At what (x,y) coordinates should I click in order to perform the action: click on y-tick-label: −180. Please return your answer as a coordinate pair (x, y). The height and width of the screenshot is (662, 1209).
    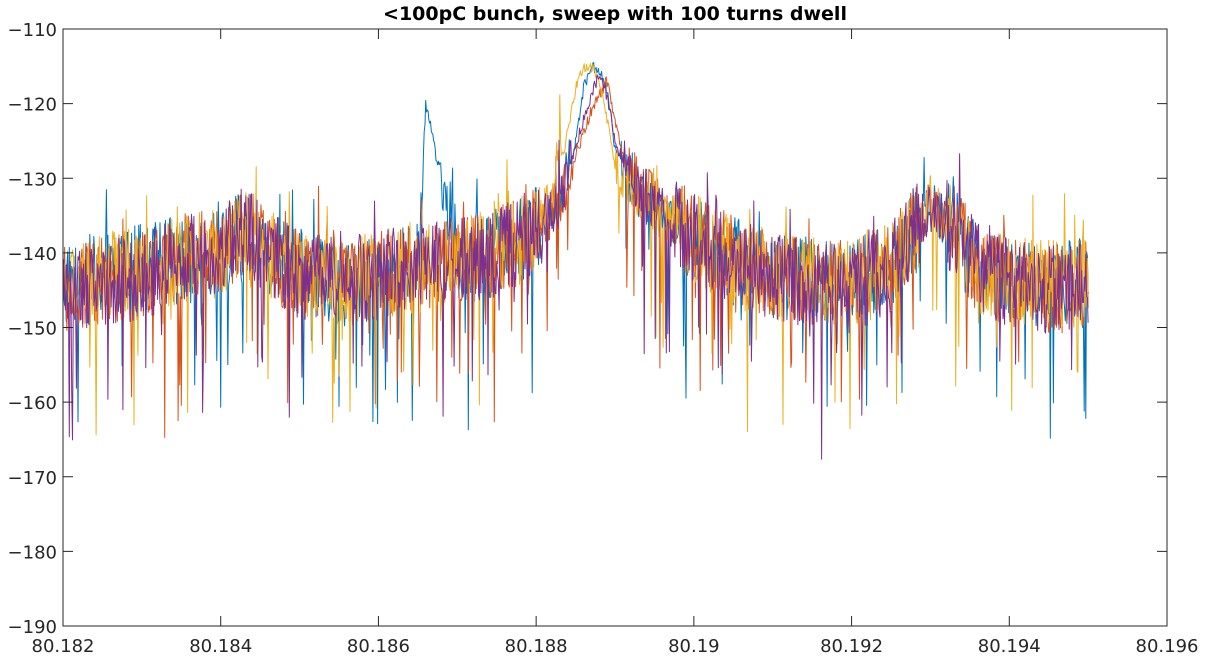
    Looking at the image, I should click on (32, 552).